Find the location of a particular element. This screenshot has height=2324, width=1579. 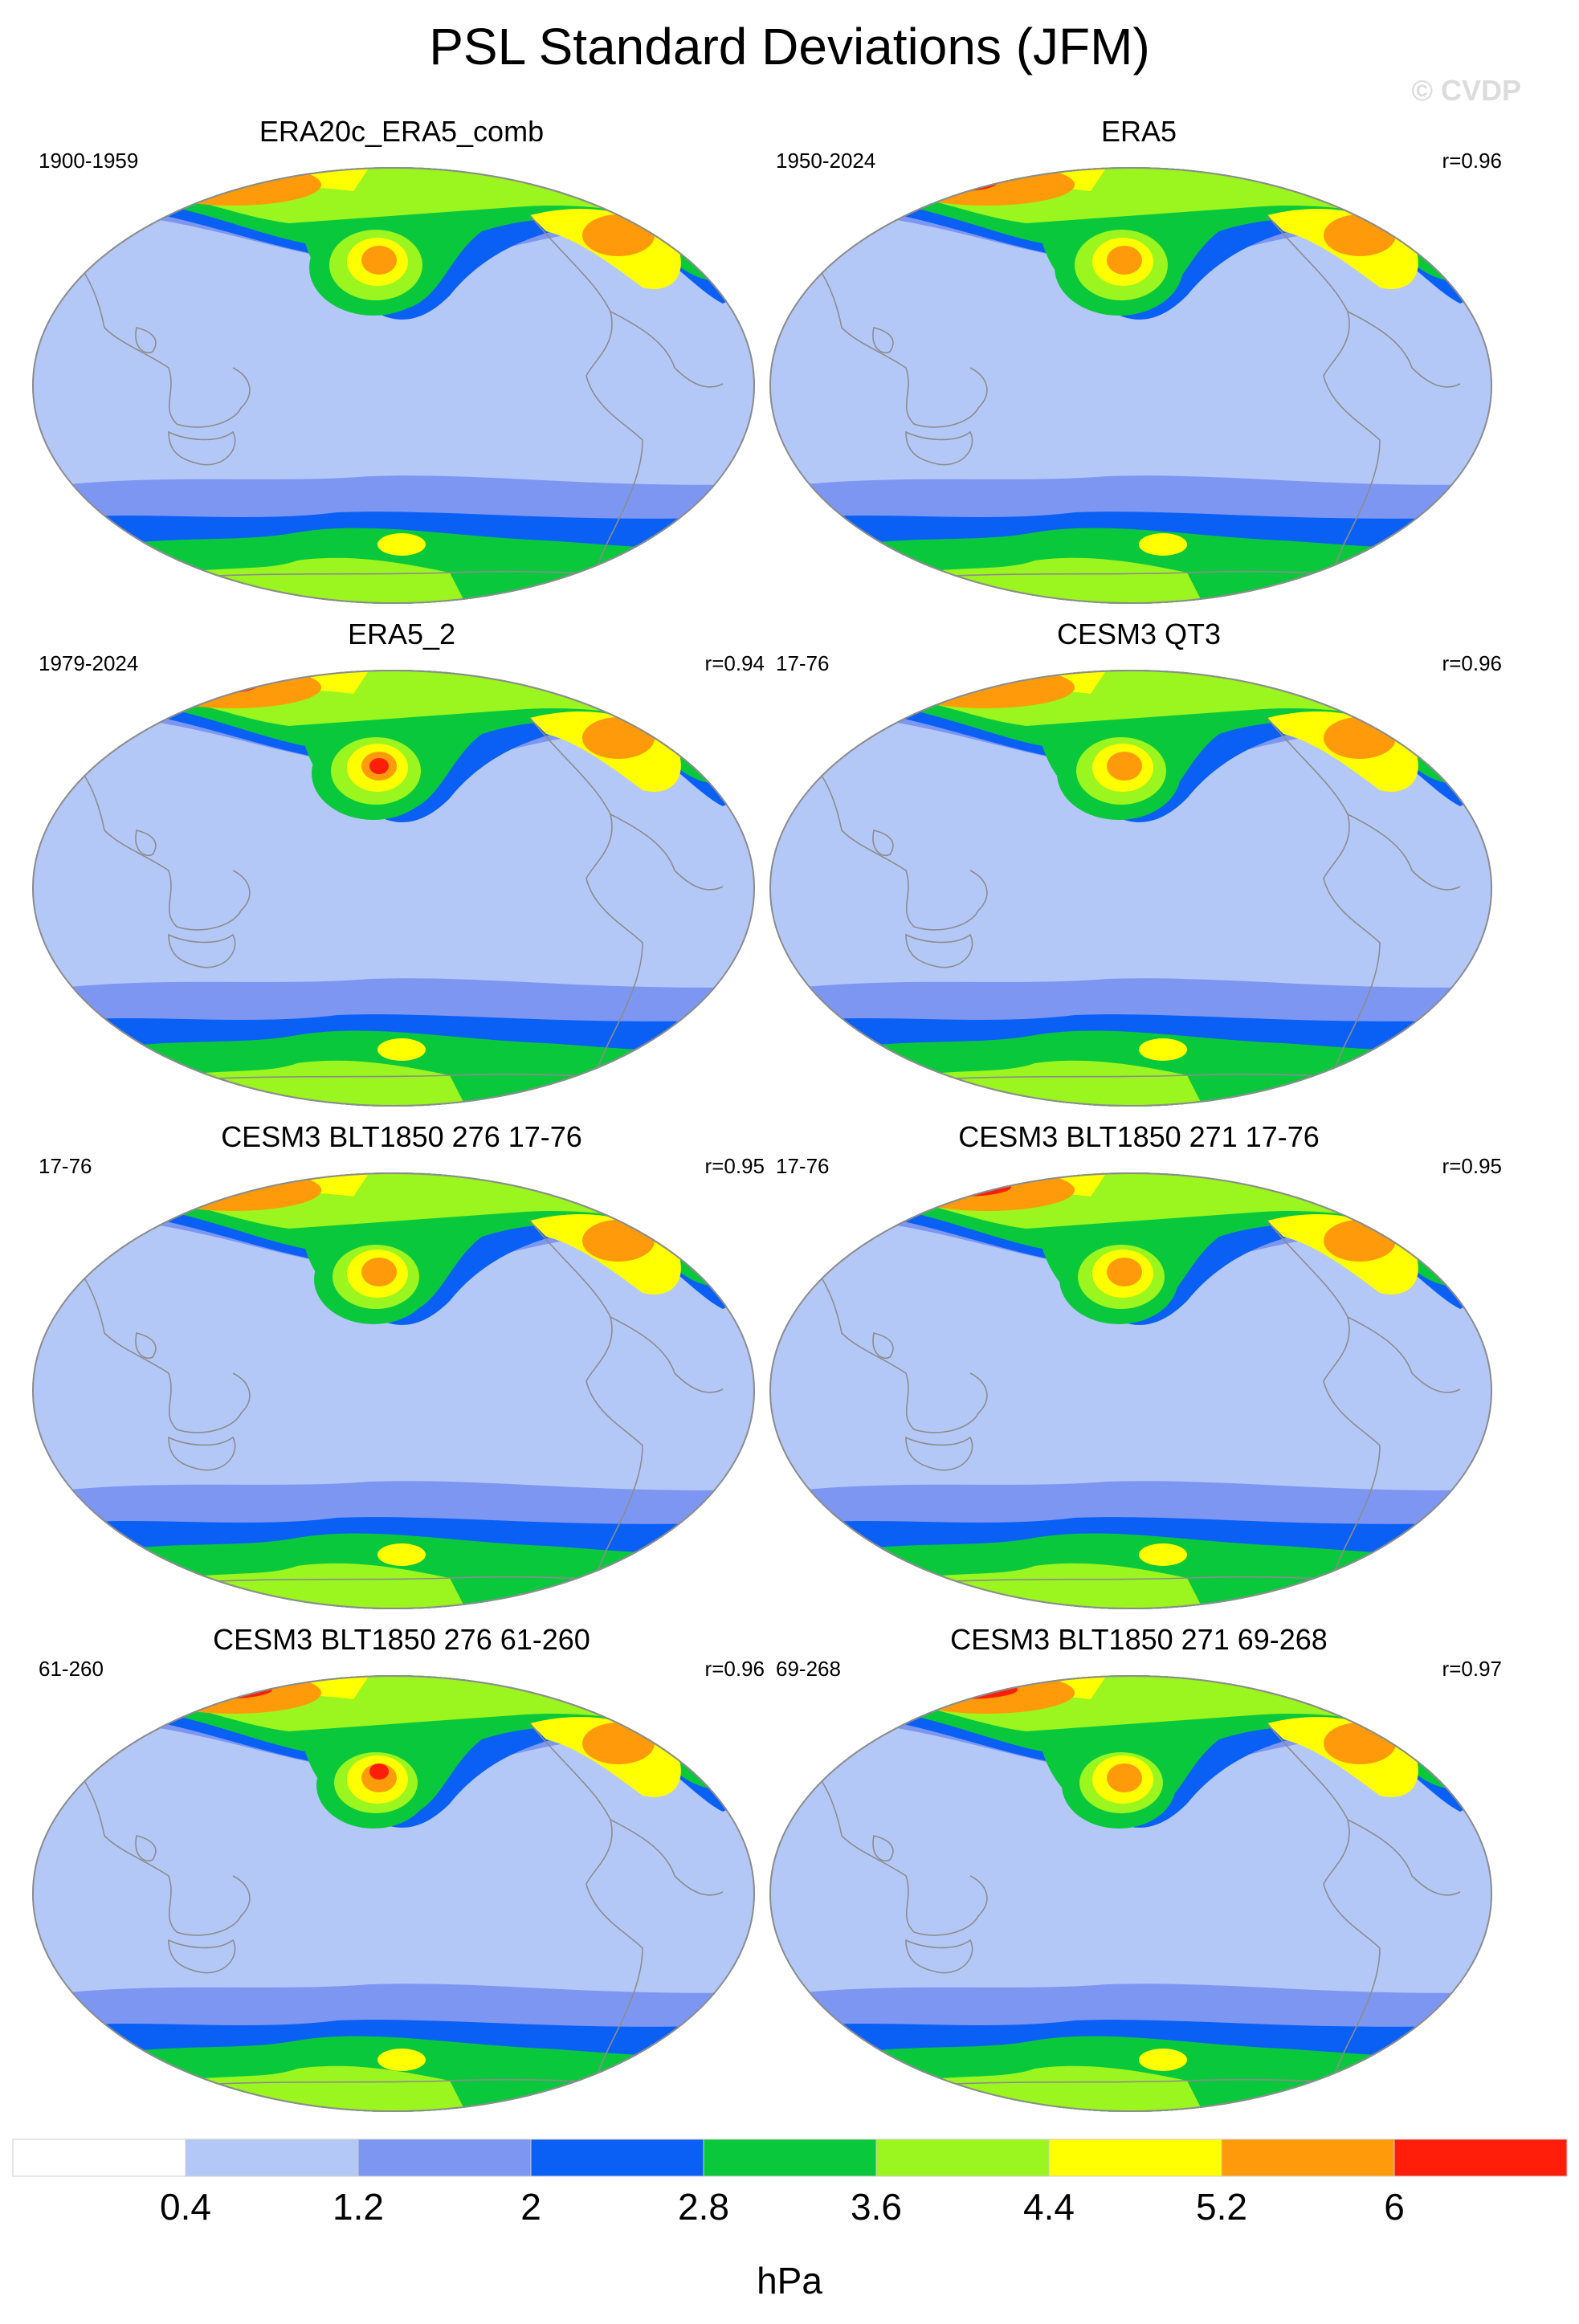

map-panel: CESM3 BLT1850 271 17-76 17-76 r=0.95 is located at coordinates (1138, 1368).